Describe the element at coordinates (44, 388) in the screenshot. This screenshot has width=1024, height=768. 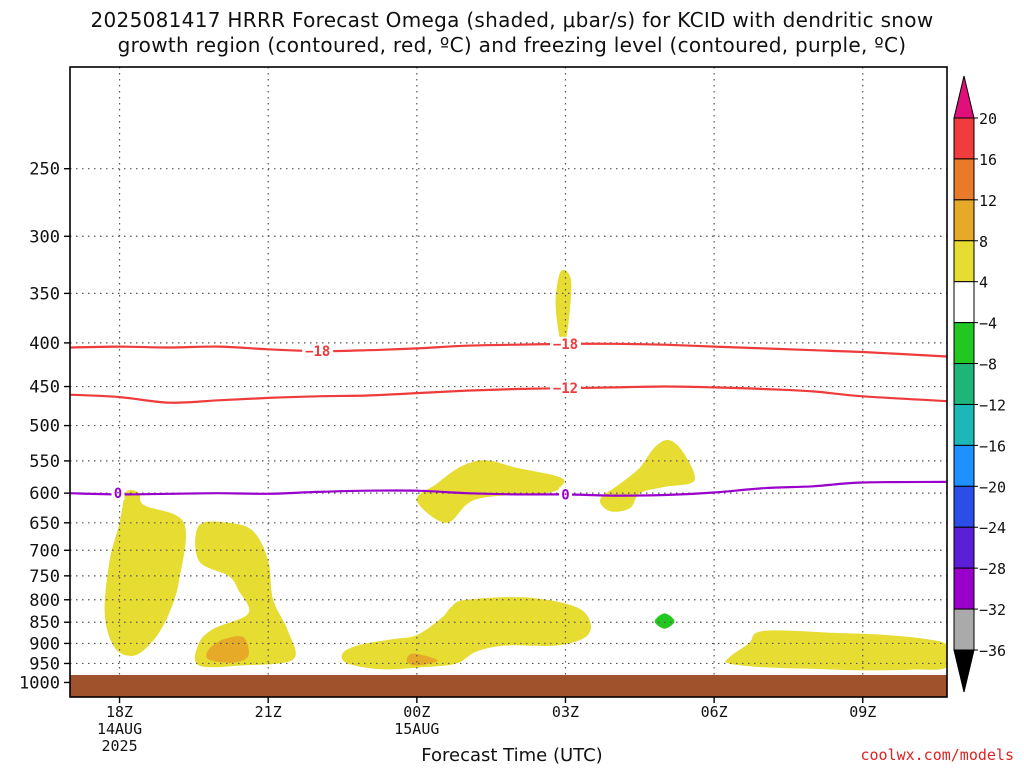
I see `y-tick-label-450: 450` at that location.